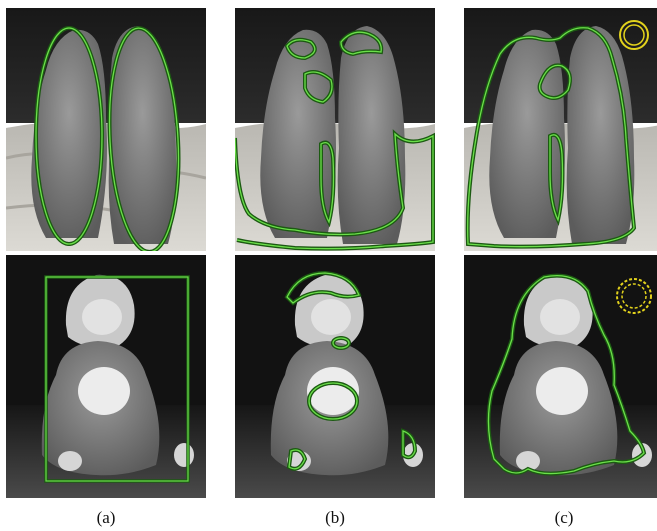  What do you see at coordinates (106, 518) in the screenshot?
I see `caption-a: (a)` at bounding box center [106, 518].